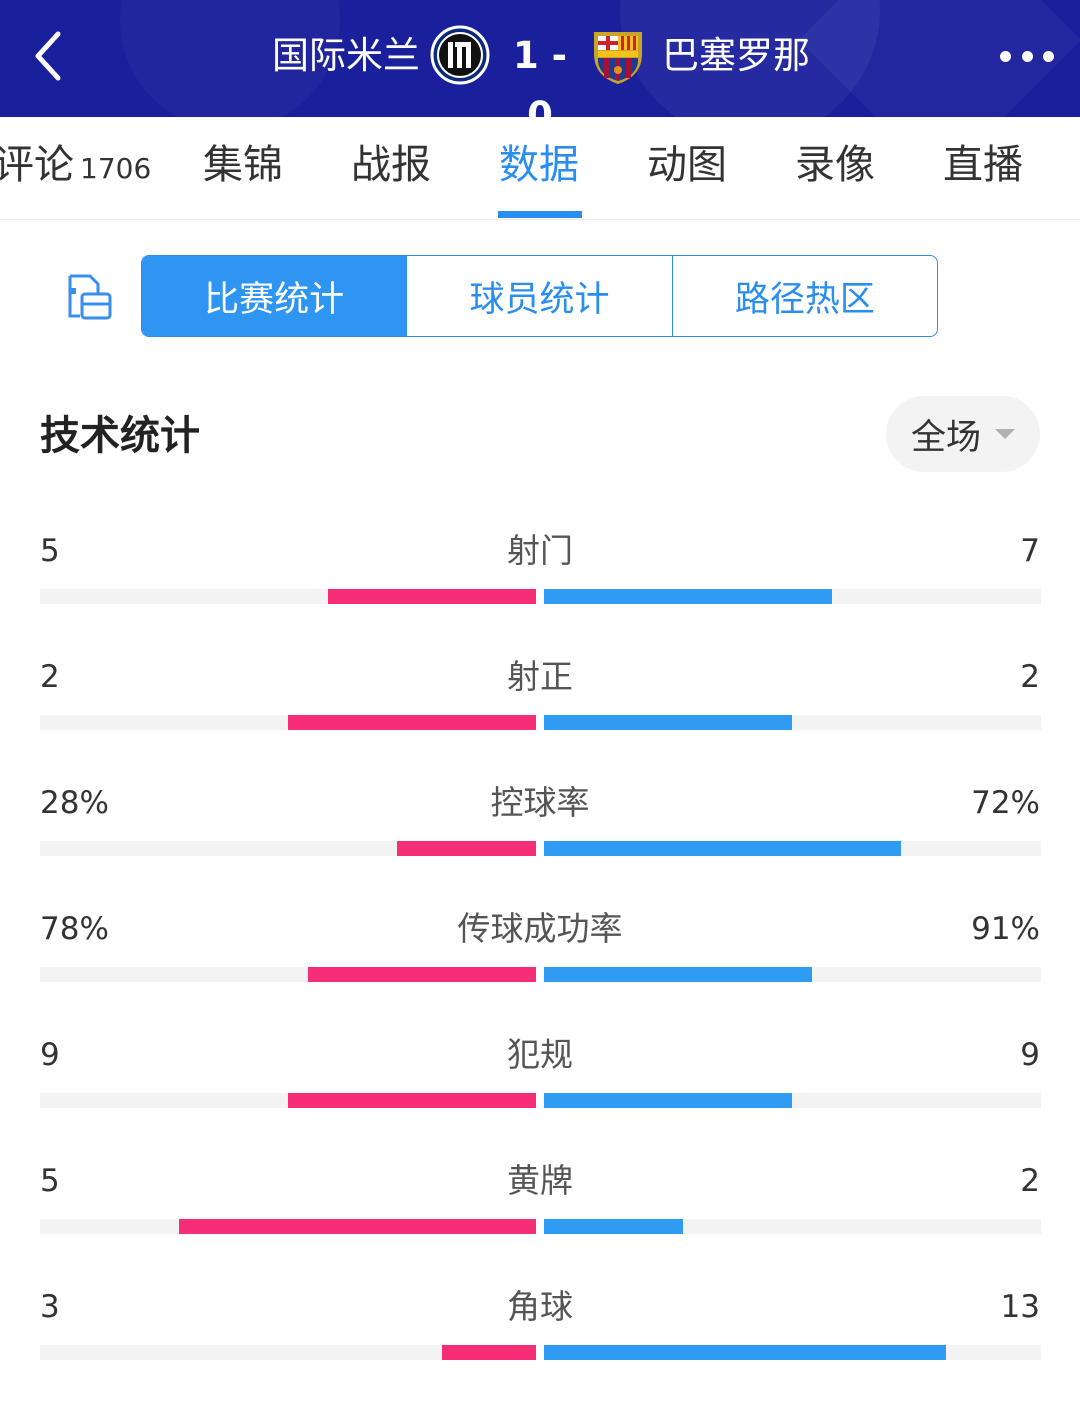 This screenshot has height=1407, width=1080. What do you see at coordinates (346, 55) in the screenshot?
I see `home-team-name: 国际米兰` at bounding box center [346, 55].